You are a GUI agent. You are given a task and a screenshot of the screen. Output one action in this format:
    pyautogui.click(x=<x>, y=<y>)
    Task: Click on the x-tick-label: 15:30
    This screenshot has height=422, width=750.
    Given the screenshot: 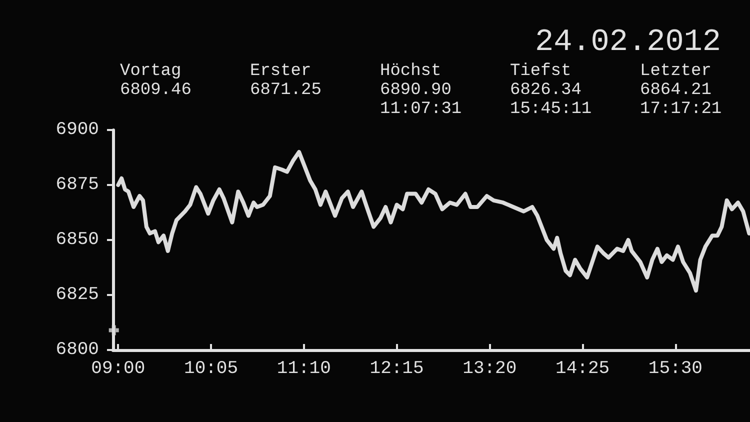 What is the action you would take?
    pyautogui.click(x=675, y=369)
    